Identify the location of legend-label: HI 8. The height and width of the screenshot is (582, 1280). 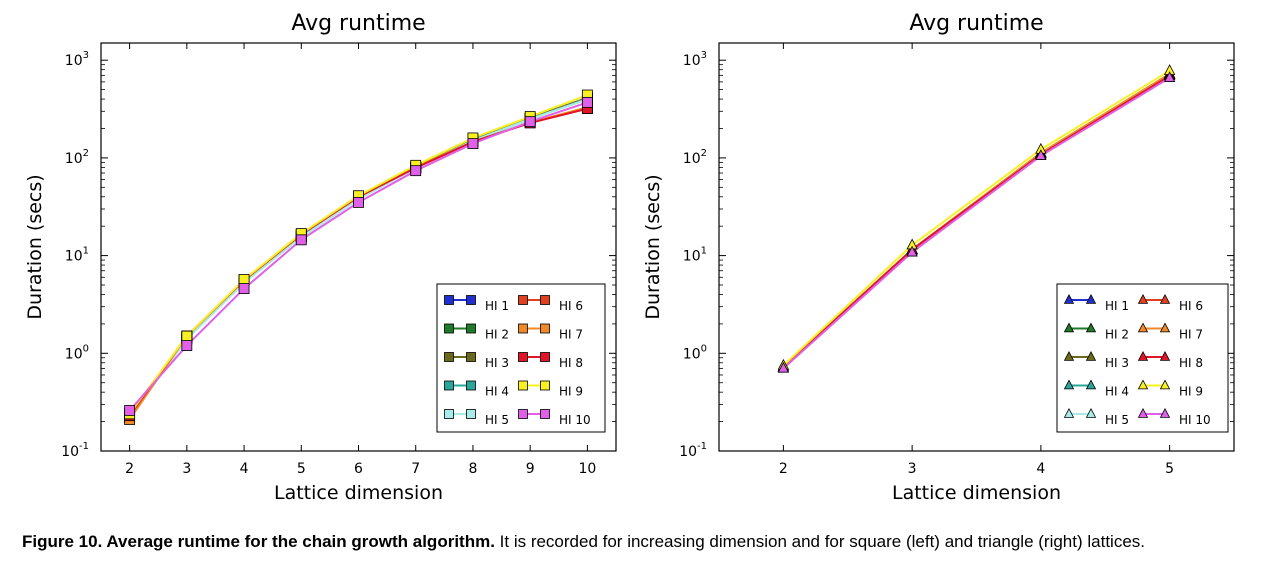
(571, 363).